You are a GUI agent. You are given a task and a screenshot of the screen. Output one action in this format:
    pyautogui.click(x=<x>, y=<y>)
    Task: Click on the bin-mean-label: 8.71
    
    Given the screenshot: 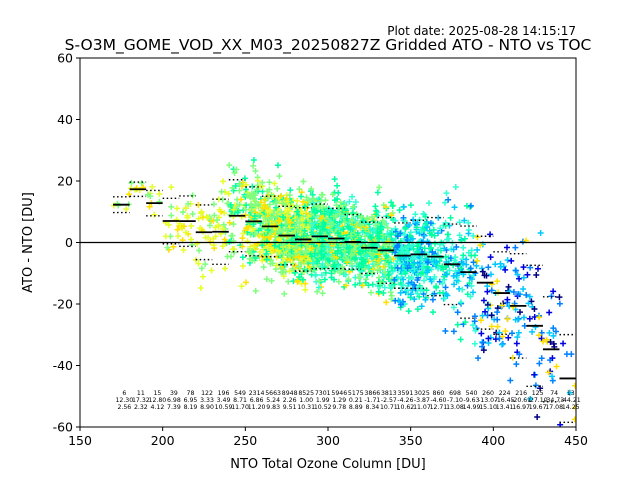 What is the action you would take?
    pyautogui.click(x=240, y=400)
    